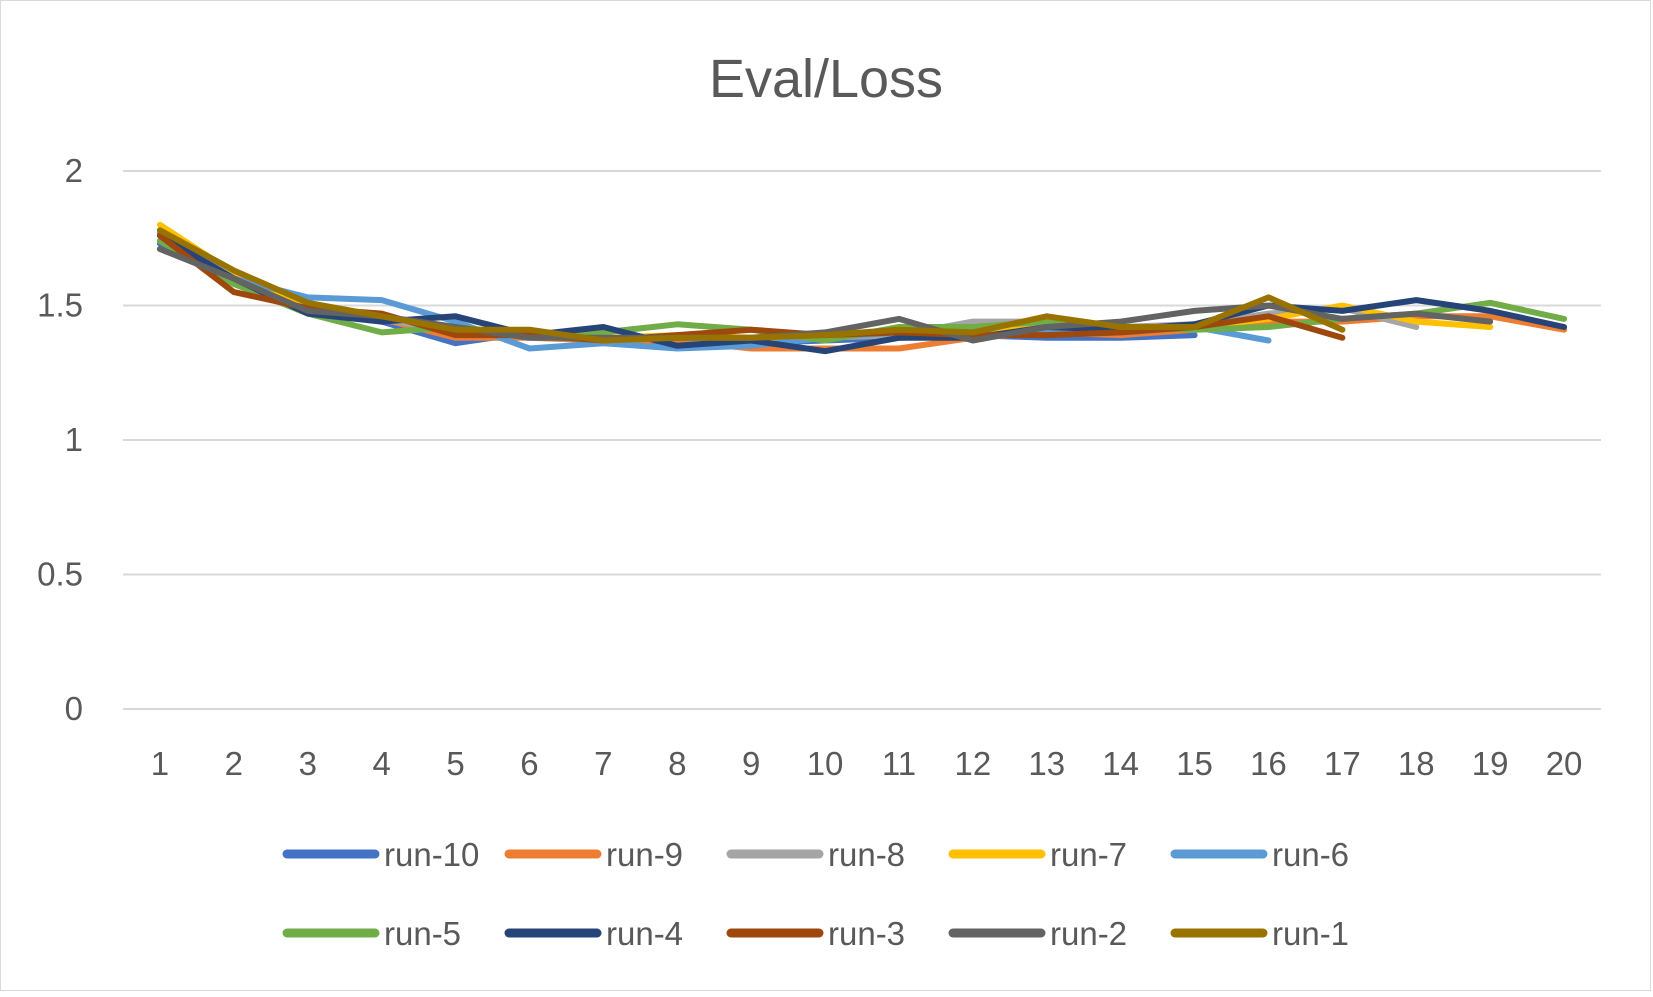 This screenshot has width=1653, height=997. Describe the element at coordinates (529, 763) in the screenshot. I see `x-tick-label: 6` at that location.